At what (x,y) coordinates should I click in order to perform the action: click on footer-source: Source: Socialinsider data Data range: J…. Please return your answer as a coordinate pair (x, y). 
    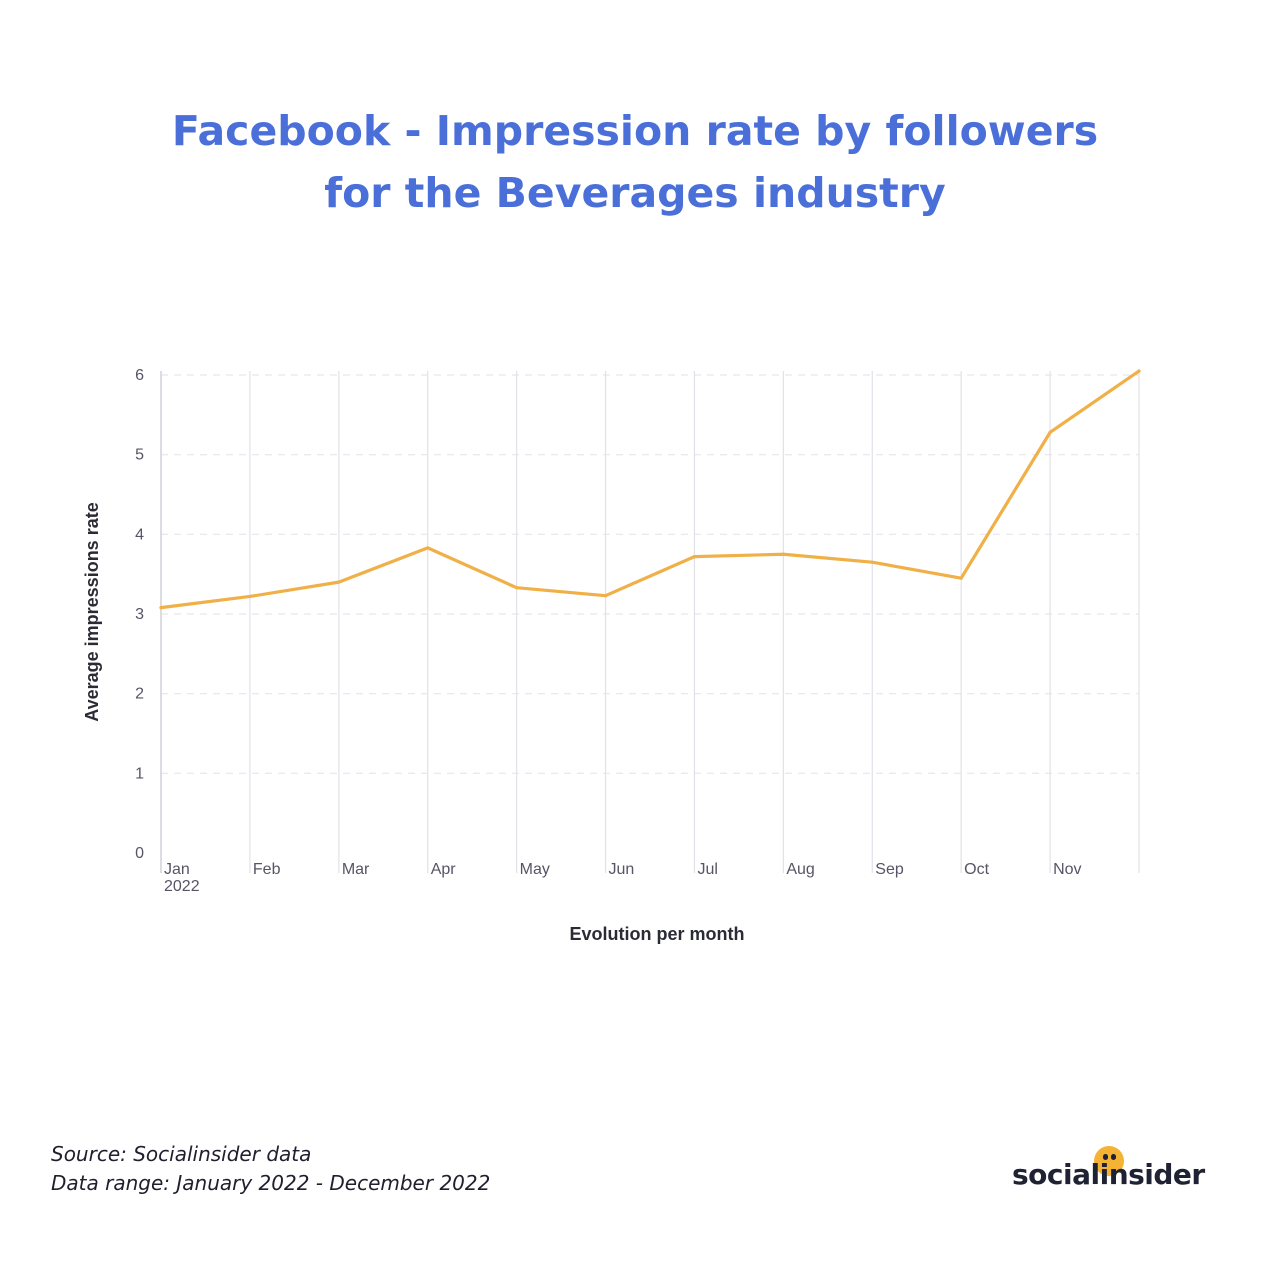
    Looking at the image, I should click on (270, 1169).